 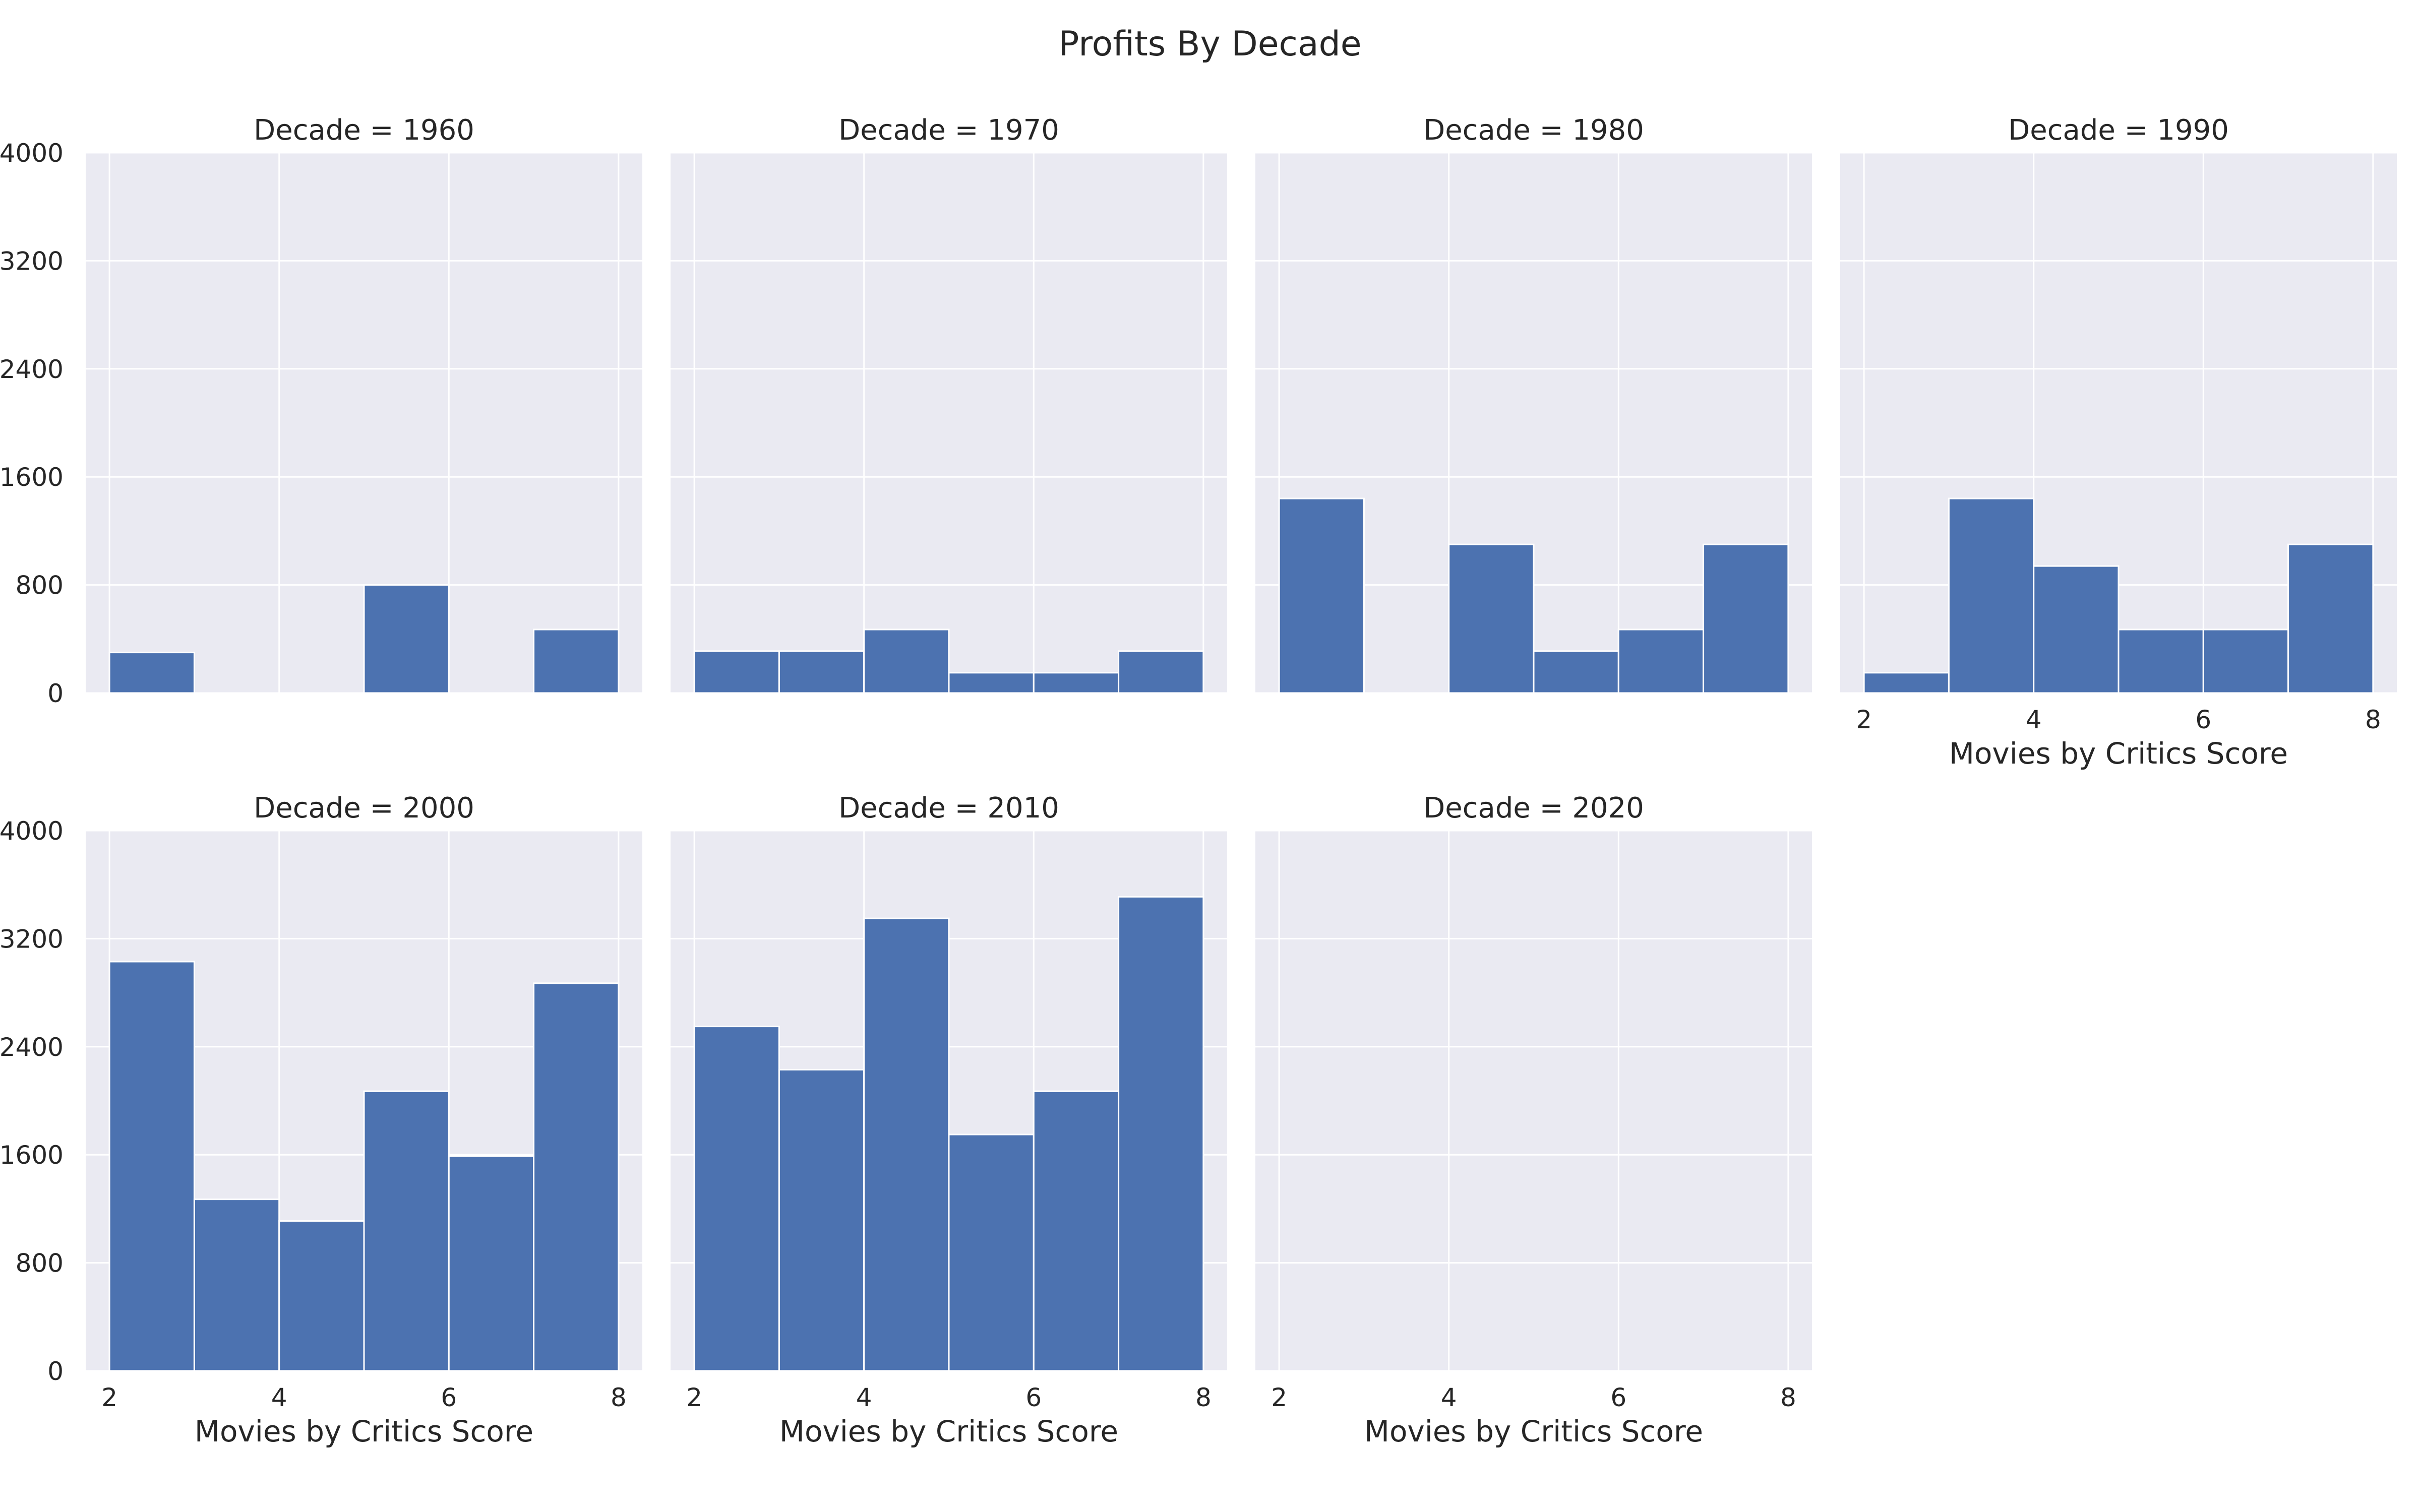 I want to click on facet-panel-1960: Decade = 1960 0 800 1600 2400 3200 4000, so click(x=321, y=411).